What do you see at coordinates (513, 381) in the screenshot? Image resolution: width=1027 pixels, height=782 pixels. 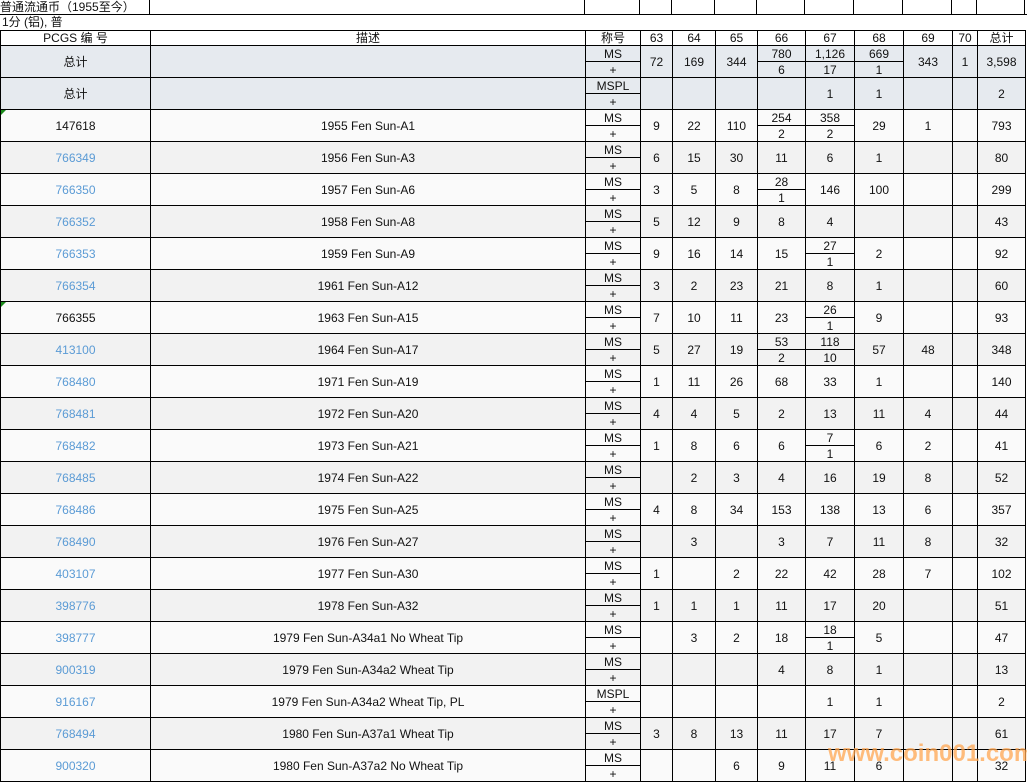 I see `table-row: 768480 1971 Fen Sun-A19 MS 1 11 26 68 33 1 140` at bounding box center [513, 381].